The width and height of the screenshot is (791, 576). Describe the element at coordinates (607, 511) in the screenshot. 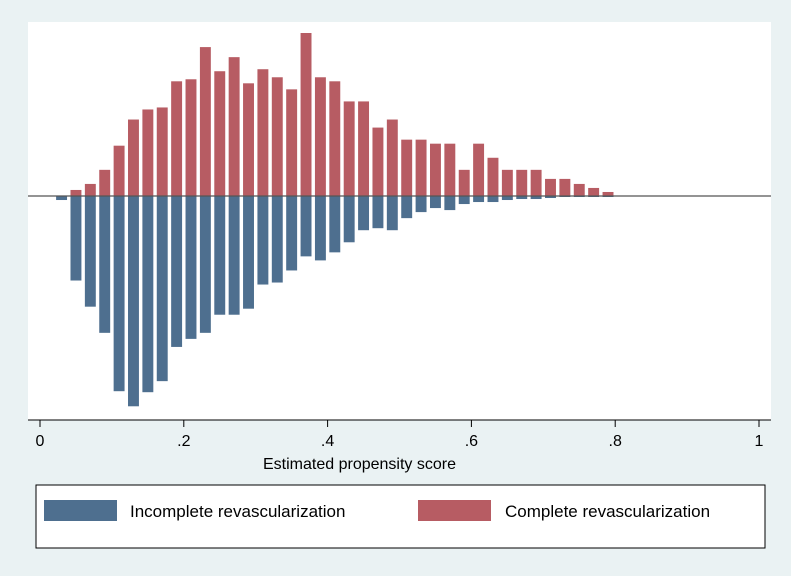

I see `legend-label-complete: Complete revascularization` at that location.